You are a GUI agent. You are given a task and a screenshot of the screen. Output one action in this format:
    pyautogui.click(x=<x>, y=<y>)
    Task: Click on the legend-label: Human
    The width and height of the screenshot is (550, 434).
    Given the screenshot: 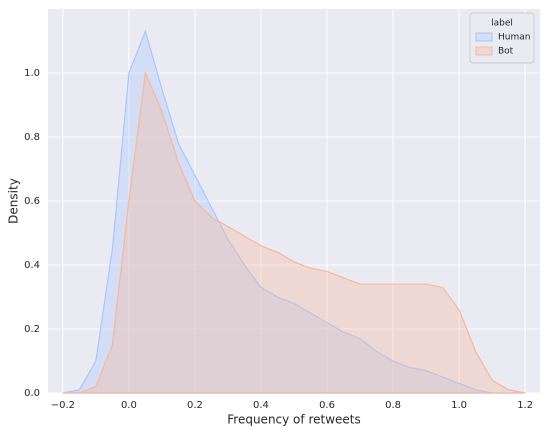 What is the action you would take?
    pyautogui.click(x=514, y=38)
    